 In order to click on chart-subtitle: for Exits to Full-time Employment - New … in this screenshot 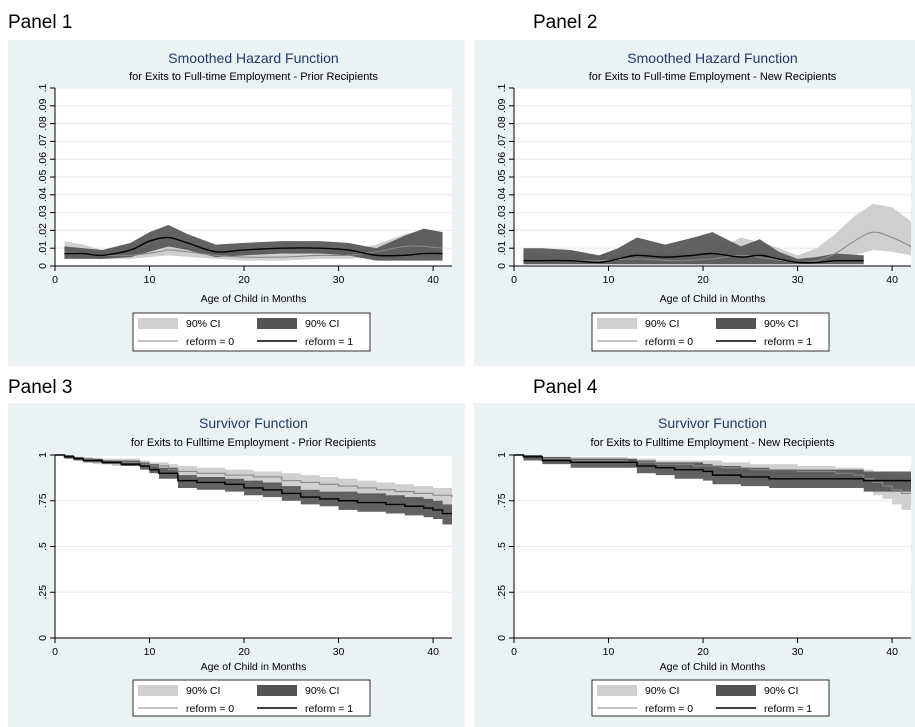, I will do `click(713, 77)`.